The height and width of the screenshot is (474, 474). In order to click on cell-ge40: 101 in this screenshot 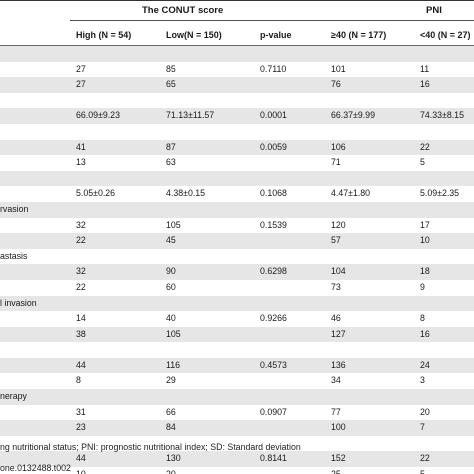, I will do `click(338, 68)`.